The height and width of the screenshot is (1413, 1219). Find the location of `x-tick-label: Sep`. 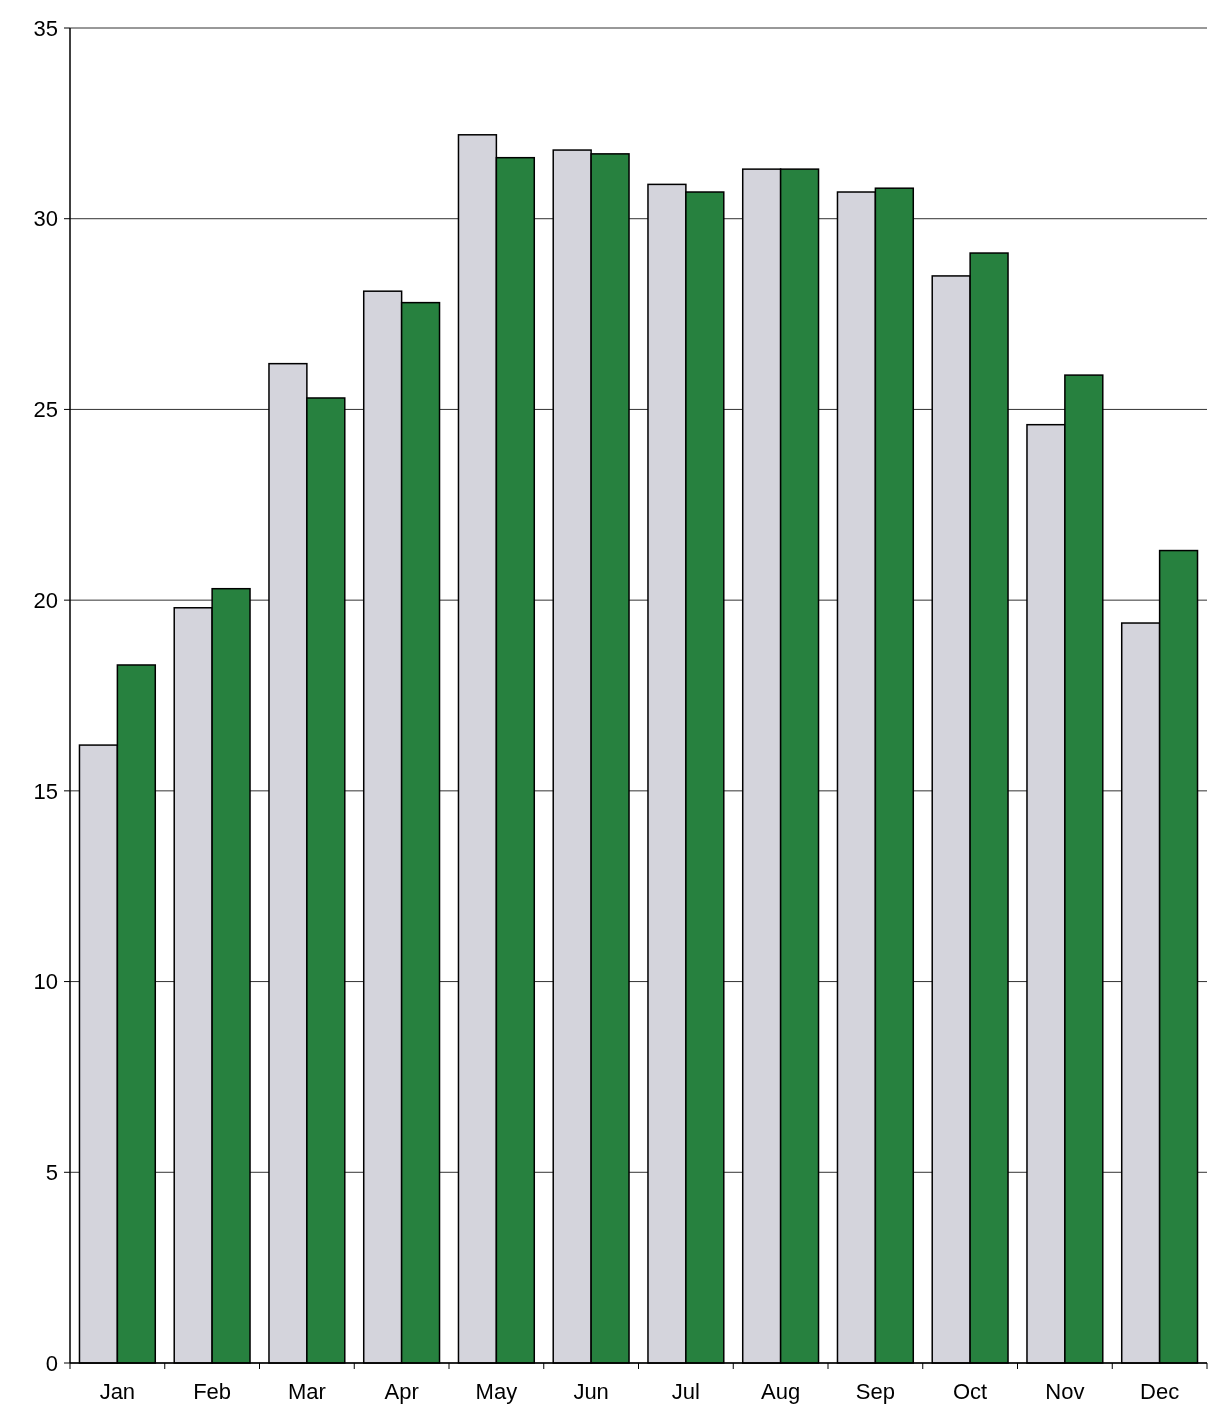

x-tick-label: Sep is located at coordinates (875, 1391).